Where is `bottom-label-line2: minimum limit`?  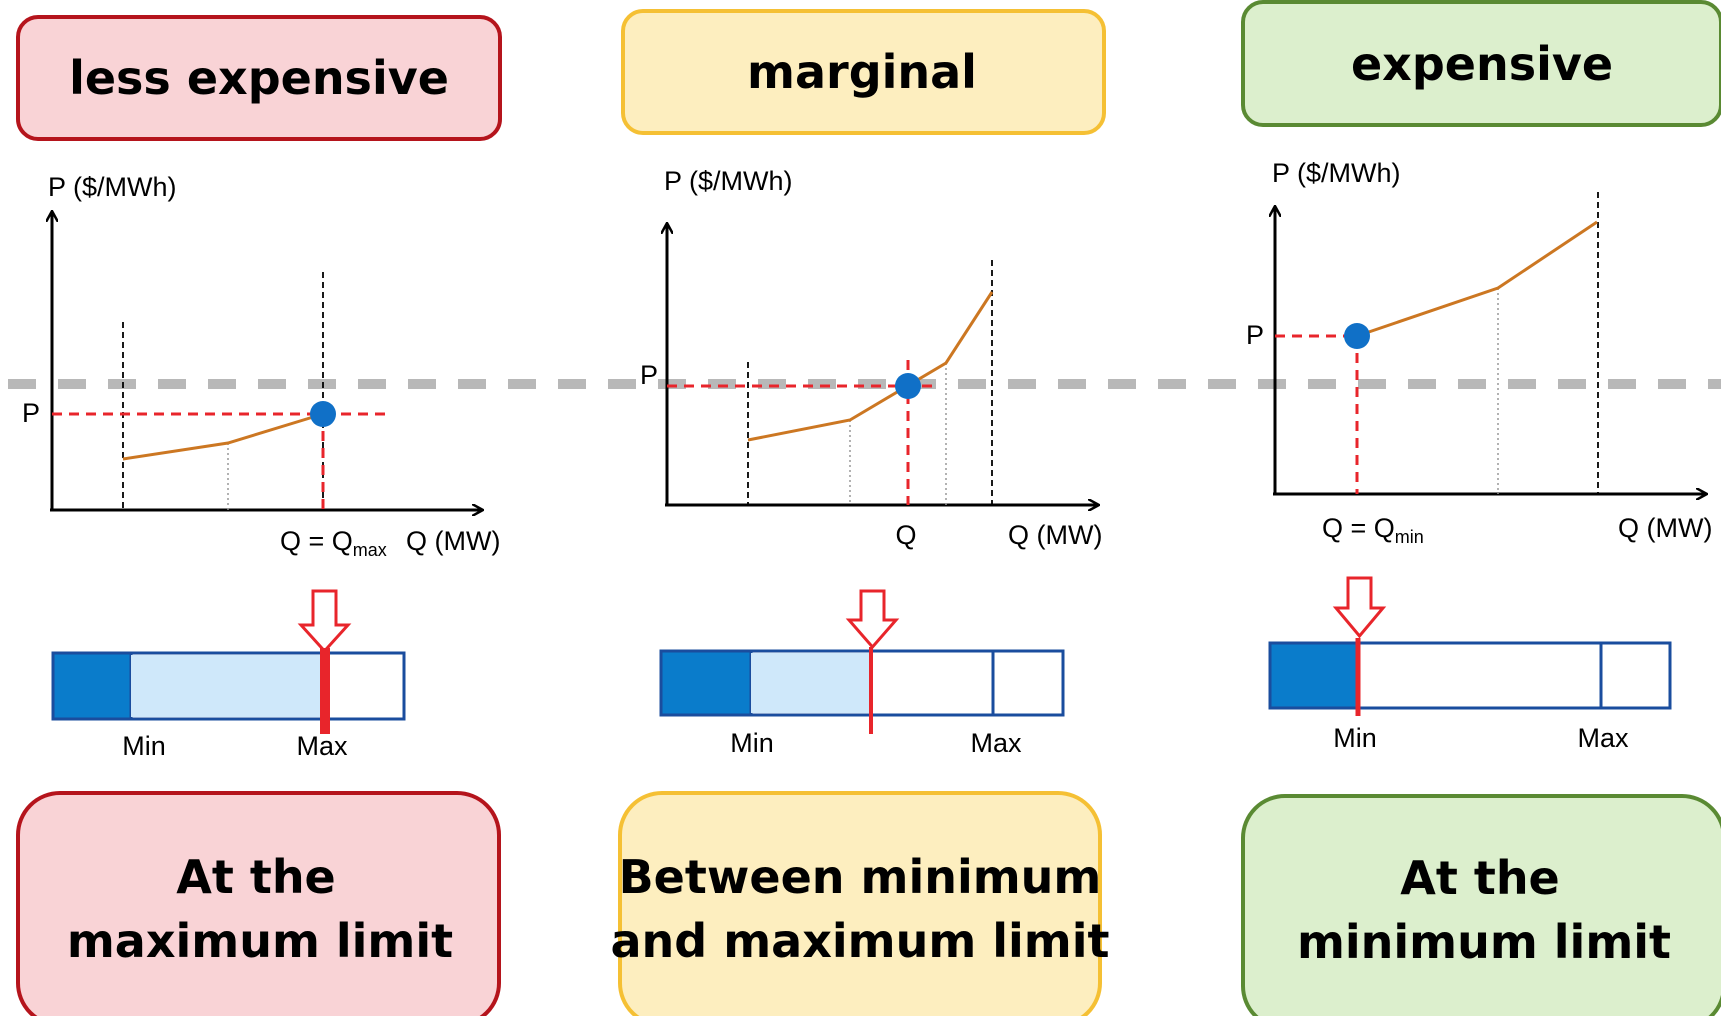 bottom-label-line2: minimum limit is located at coordinates (1484, 942).